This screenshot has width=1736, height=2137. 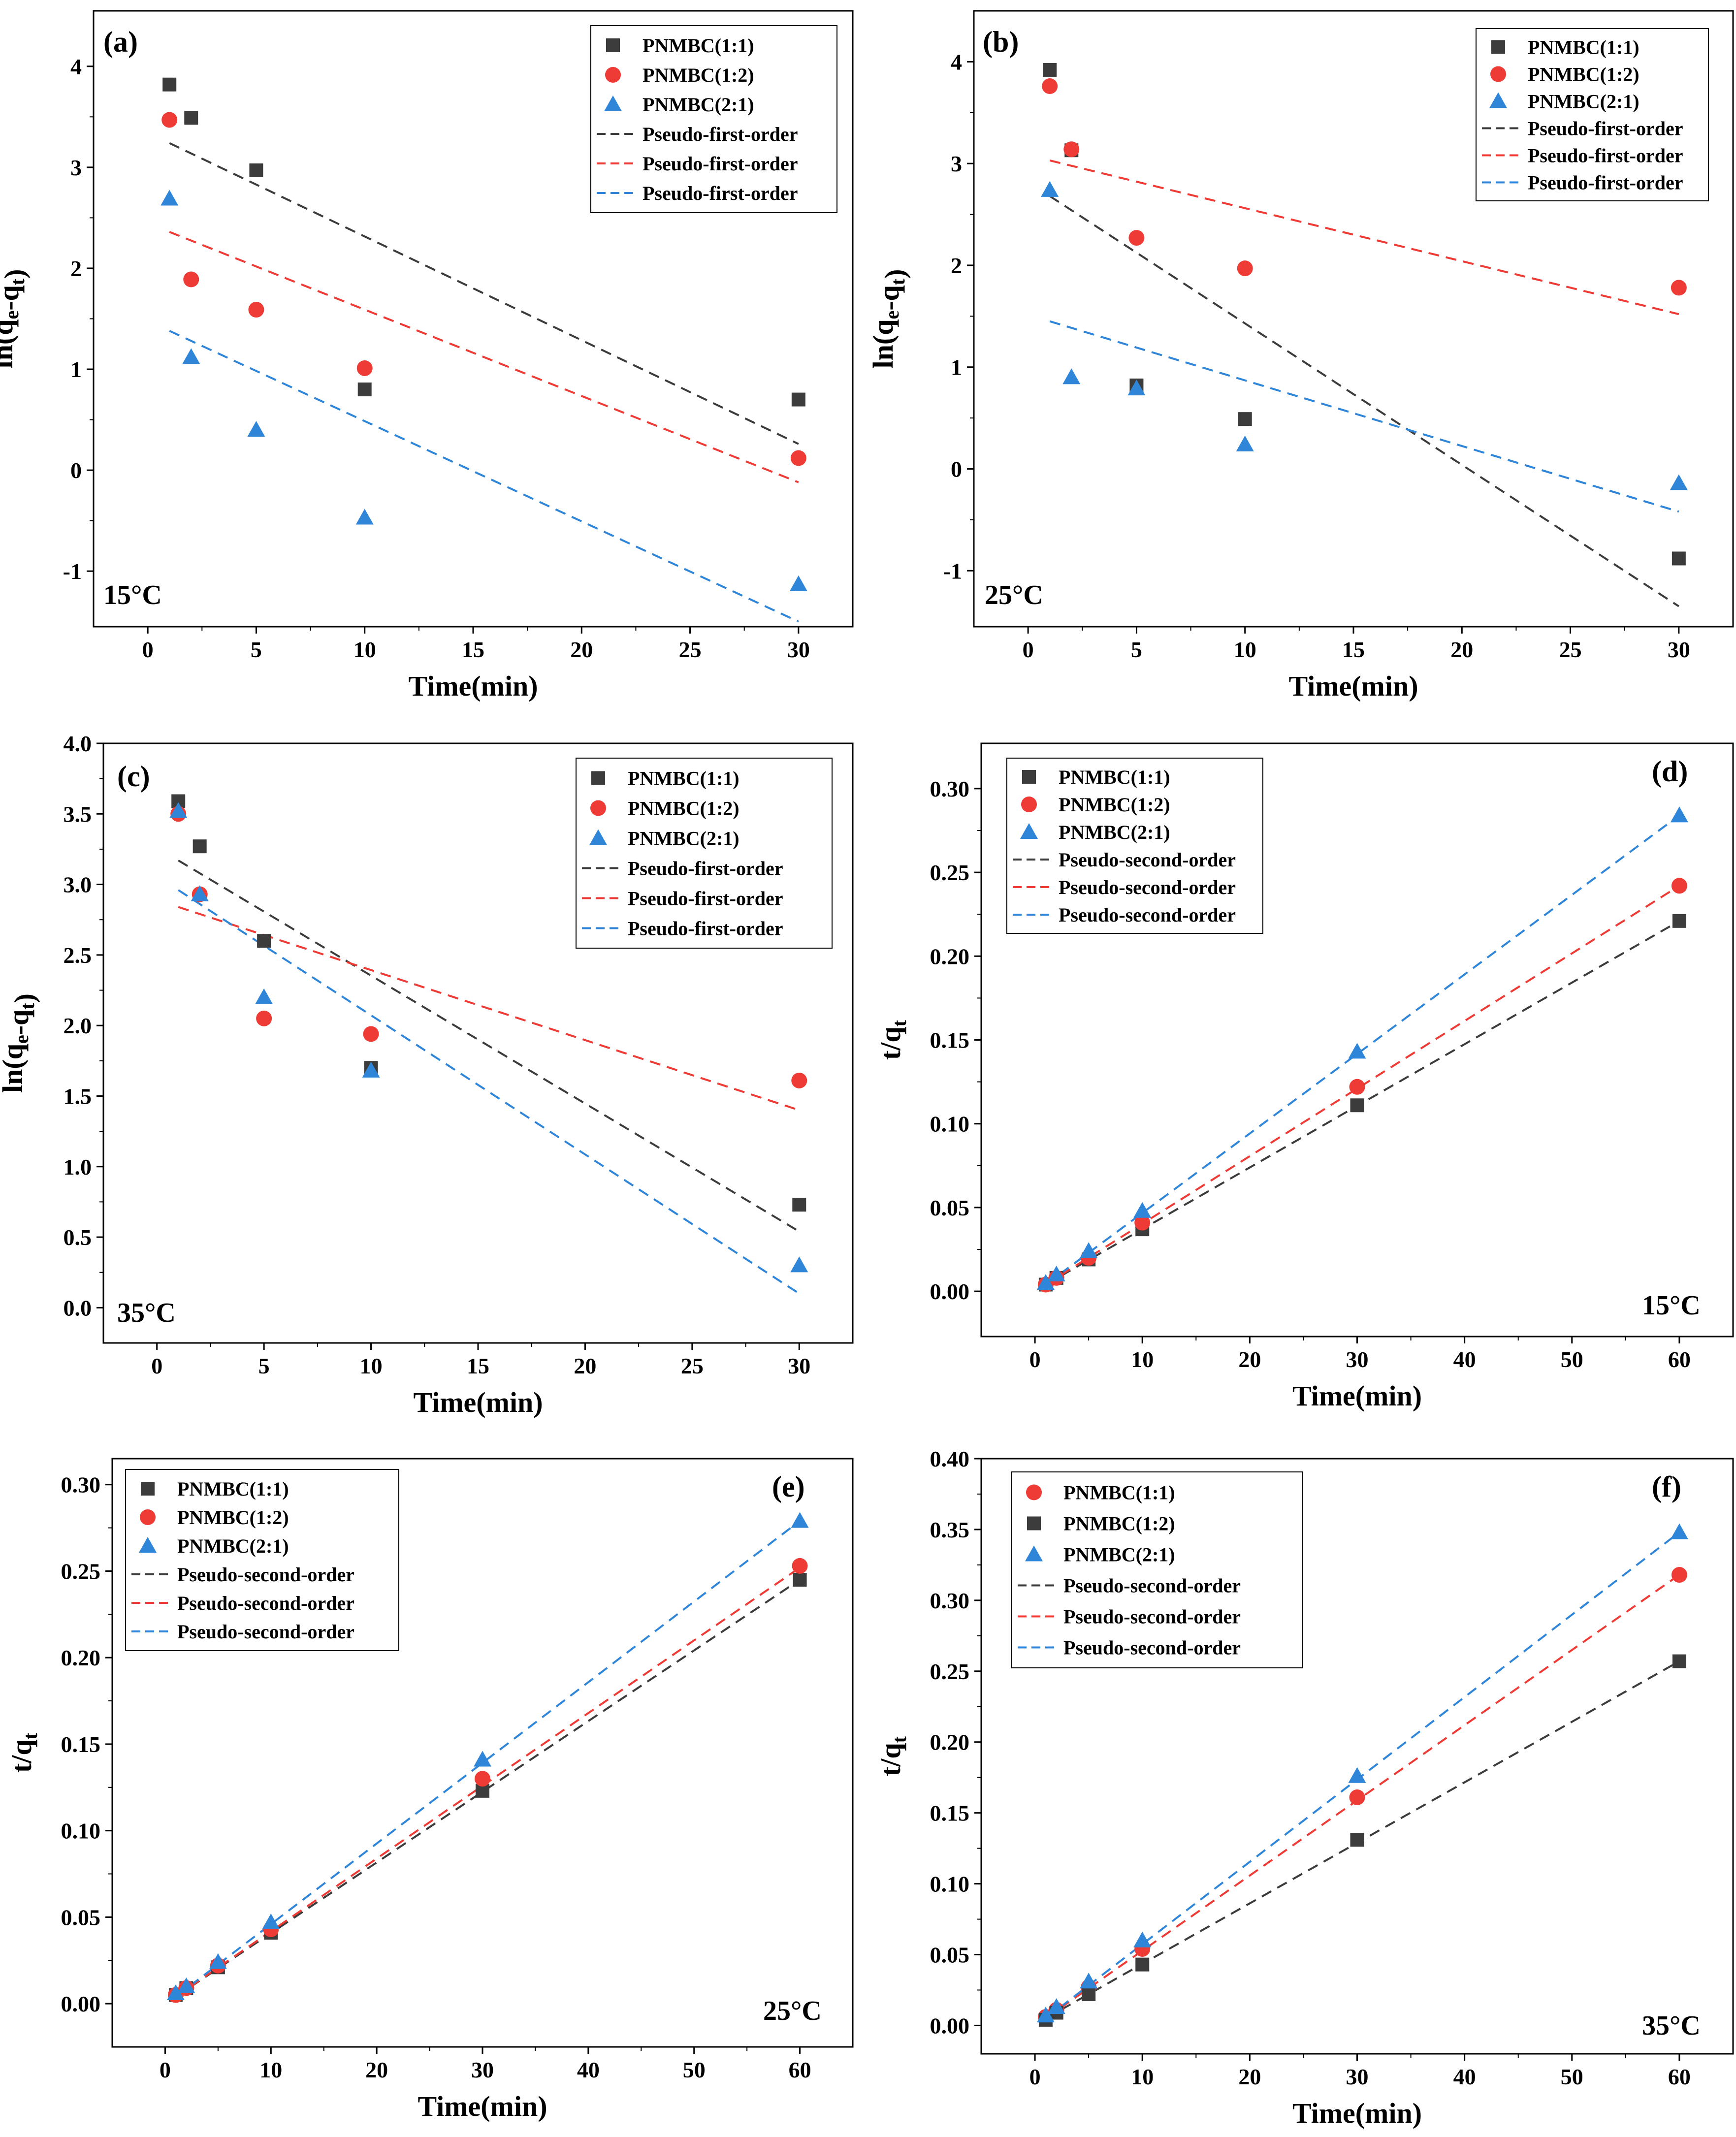 I want to click on y-axis-title: t/qt, so click(x=892, y=1040).